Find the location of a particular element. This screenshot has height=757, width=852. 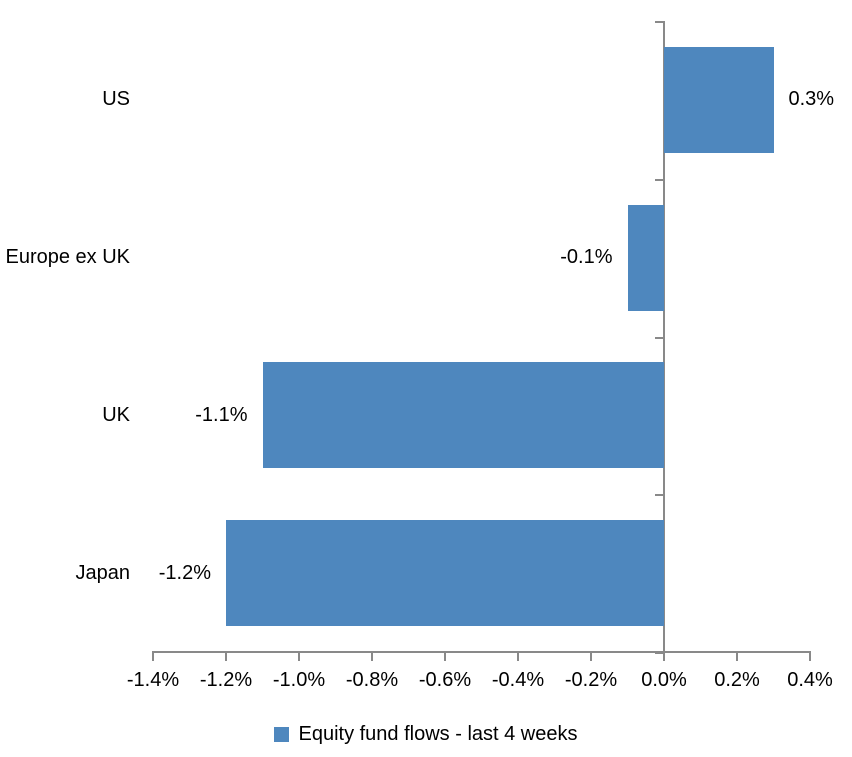

x-axis-line is located at coordinates (481, 652).